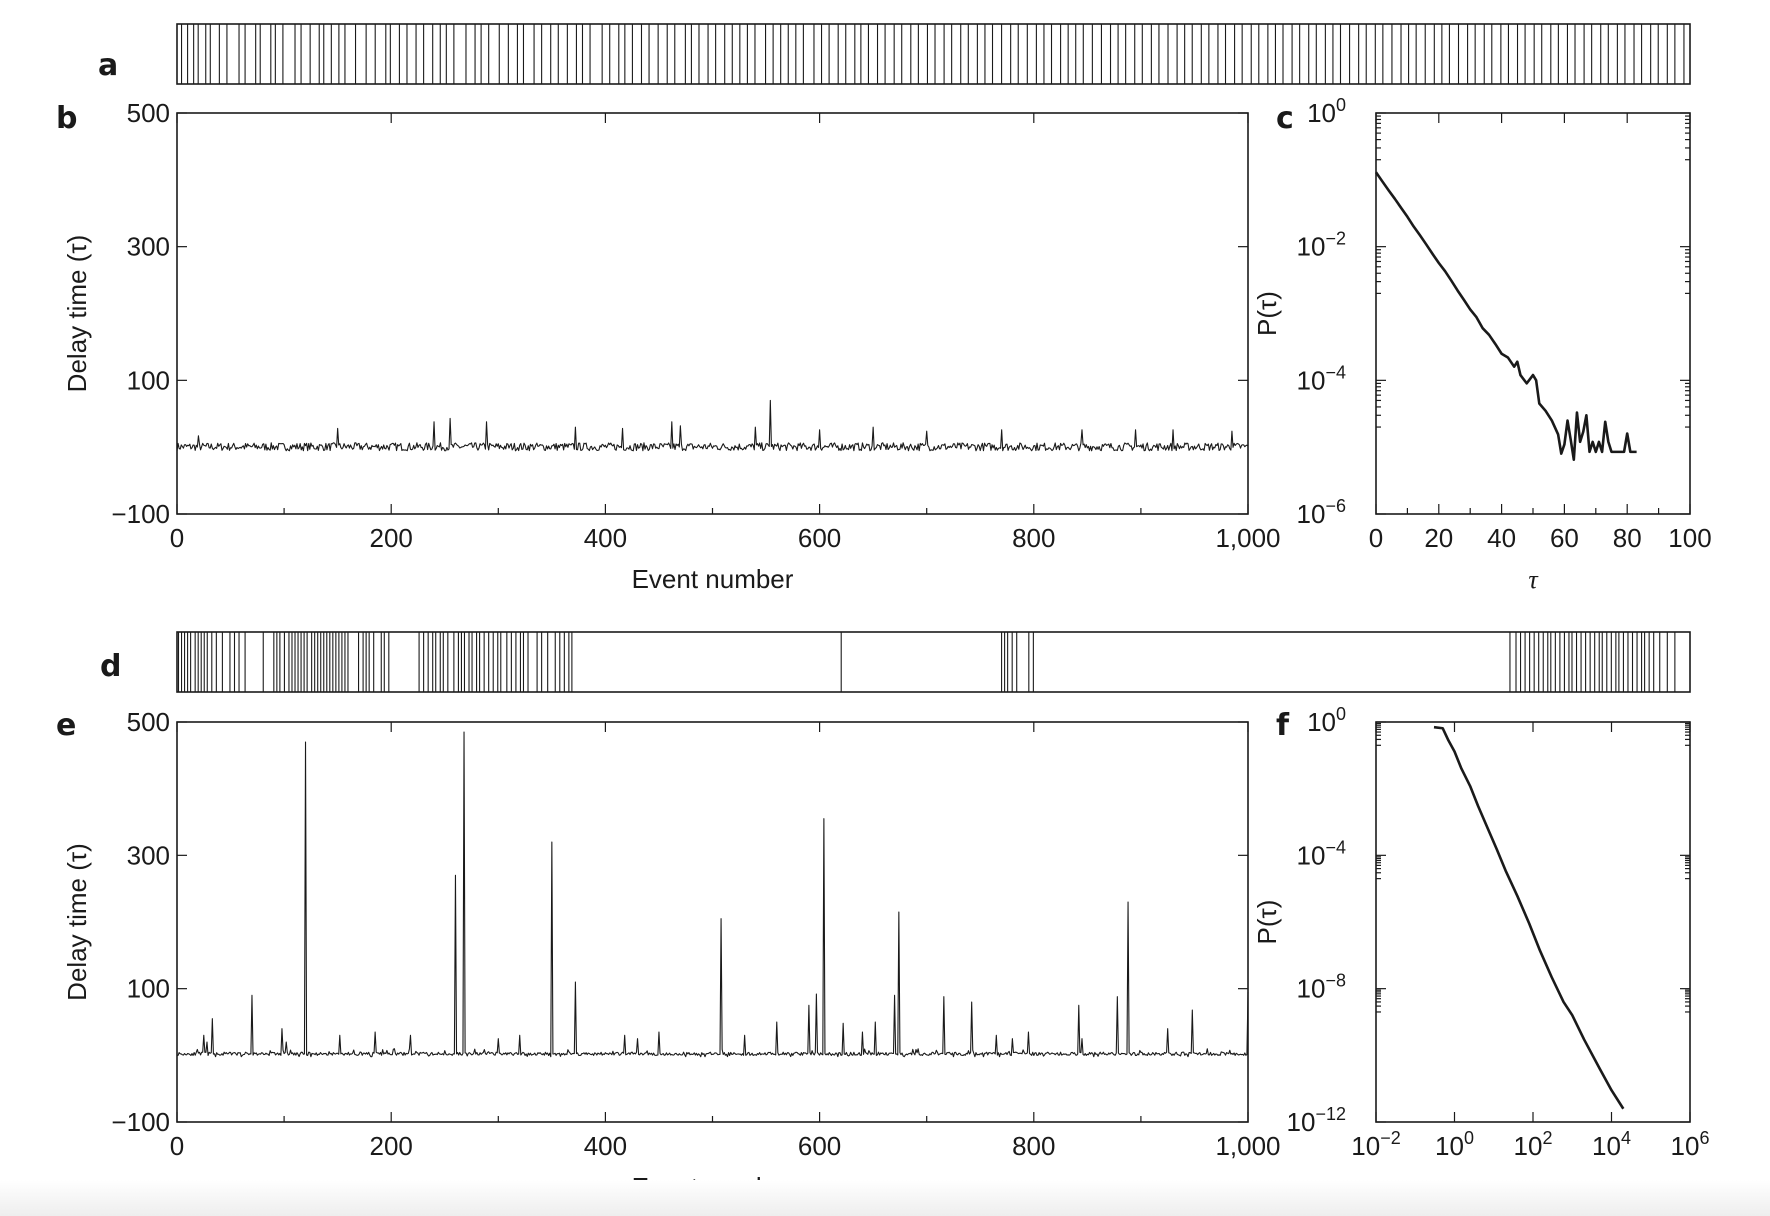 The height and width of the screenshot is (1216, 1770). I want to click on event-raster-a, so click(933, 54).